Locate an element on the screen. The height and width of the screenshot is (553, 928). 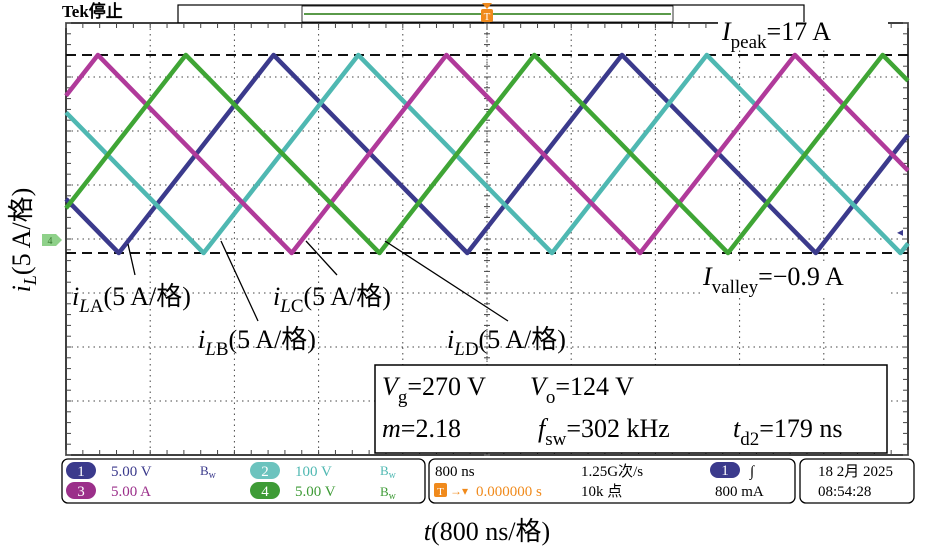
channel-2-readout: 2 100 V Bw is located at coordinates (323, 471).